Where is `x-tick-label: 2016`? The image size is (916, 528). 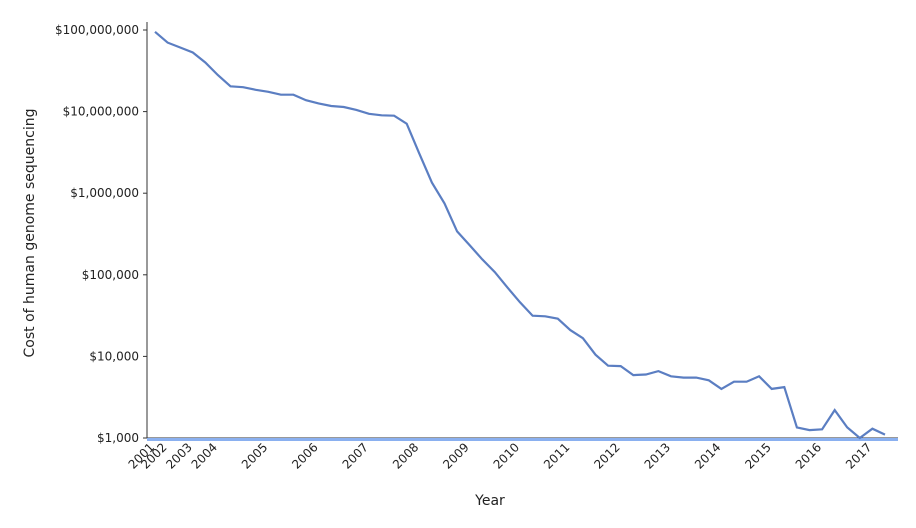 x-tick-label: 2016 is located at coordinates (808, 455).